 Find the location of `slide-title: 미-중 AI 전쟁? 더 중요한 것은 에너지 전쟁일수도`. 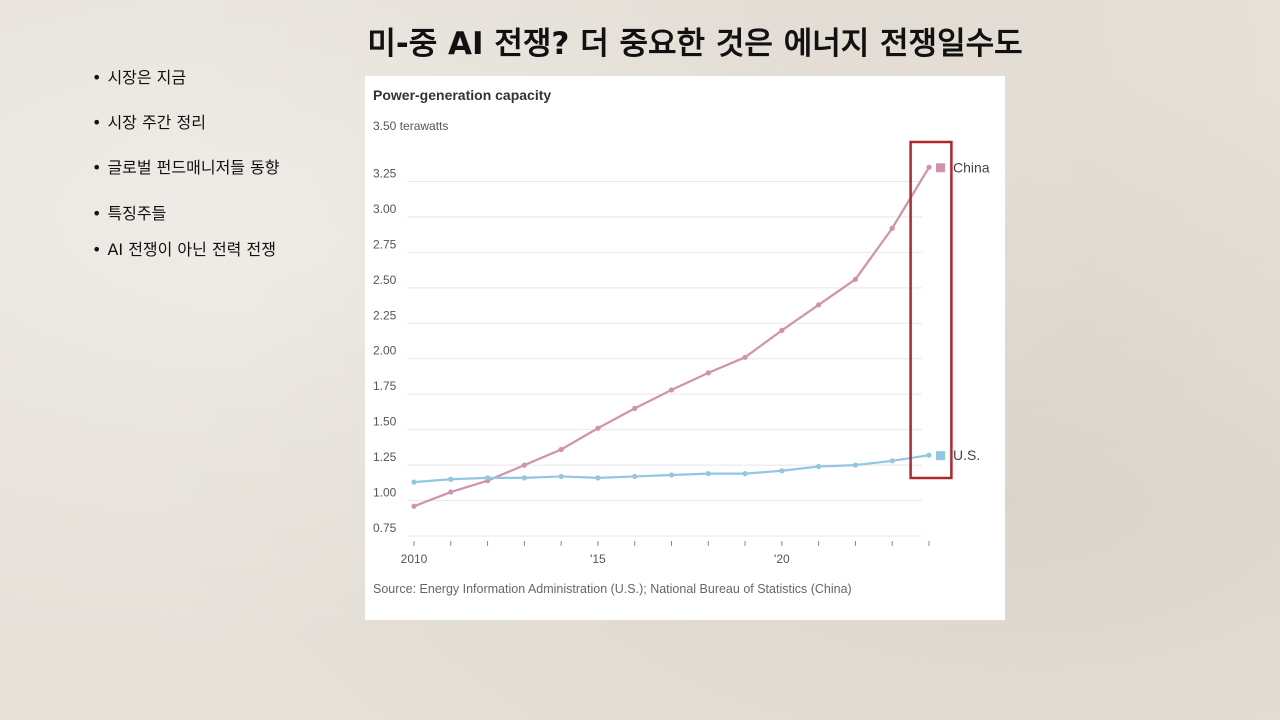

slide-title: 미-중 AI 전쟁? 더 중요한 것은 에너지 전쟁일수도 is located at coordinates (695, 44).